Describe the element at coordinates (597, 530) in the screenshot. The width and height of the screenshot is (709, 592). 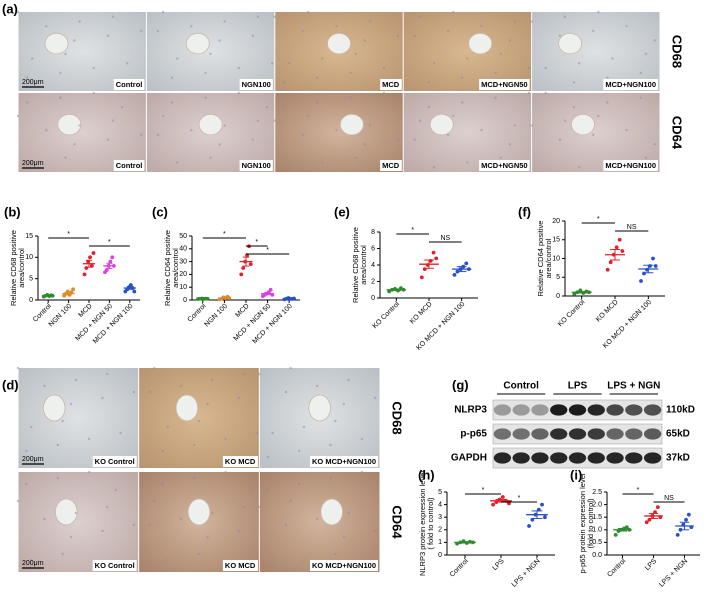
I see `y-tick-label: 1.0` at that location.